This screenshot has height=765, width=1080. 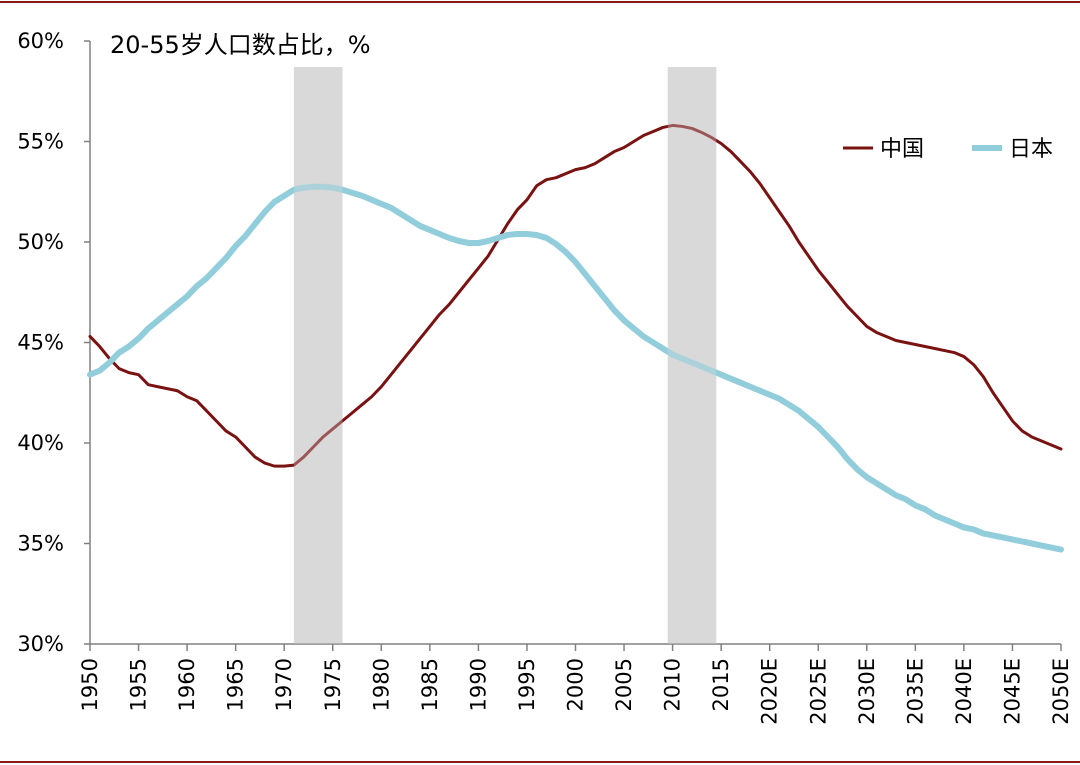 What do you see at coordinates (139, 684) in the screenshot?
I see `x-tick-label: 1955` at bounding box center [139, 684].